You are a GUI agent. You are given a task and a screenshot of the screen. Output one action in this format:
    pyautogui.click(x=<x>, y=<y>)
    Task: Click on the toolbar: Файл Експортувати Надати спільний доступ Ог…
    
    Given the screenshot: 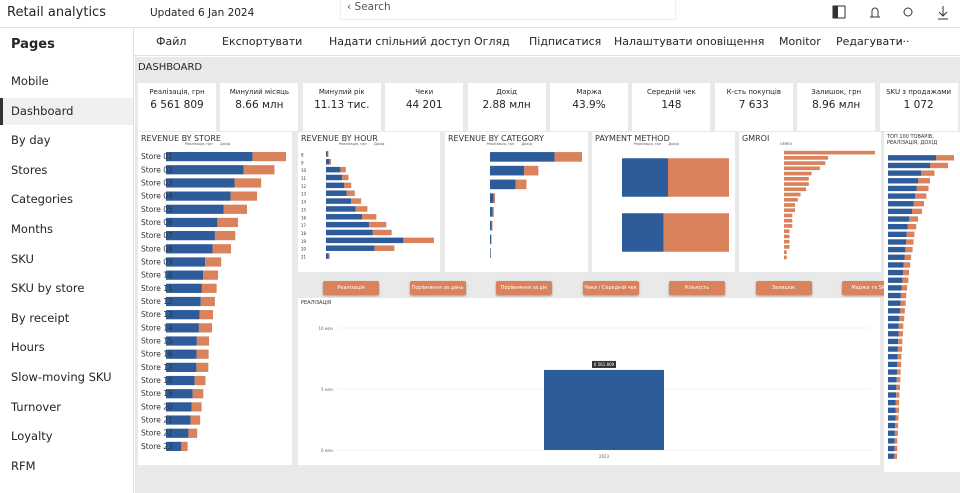 What is the action you would take?
    pyautogui.click(x=547, y=42)
    